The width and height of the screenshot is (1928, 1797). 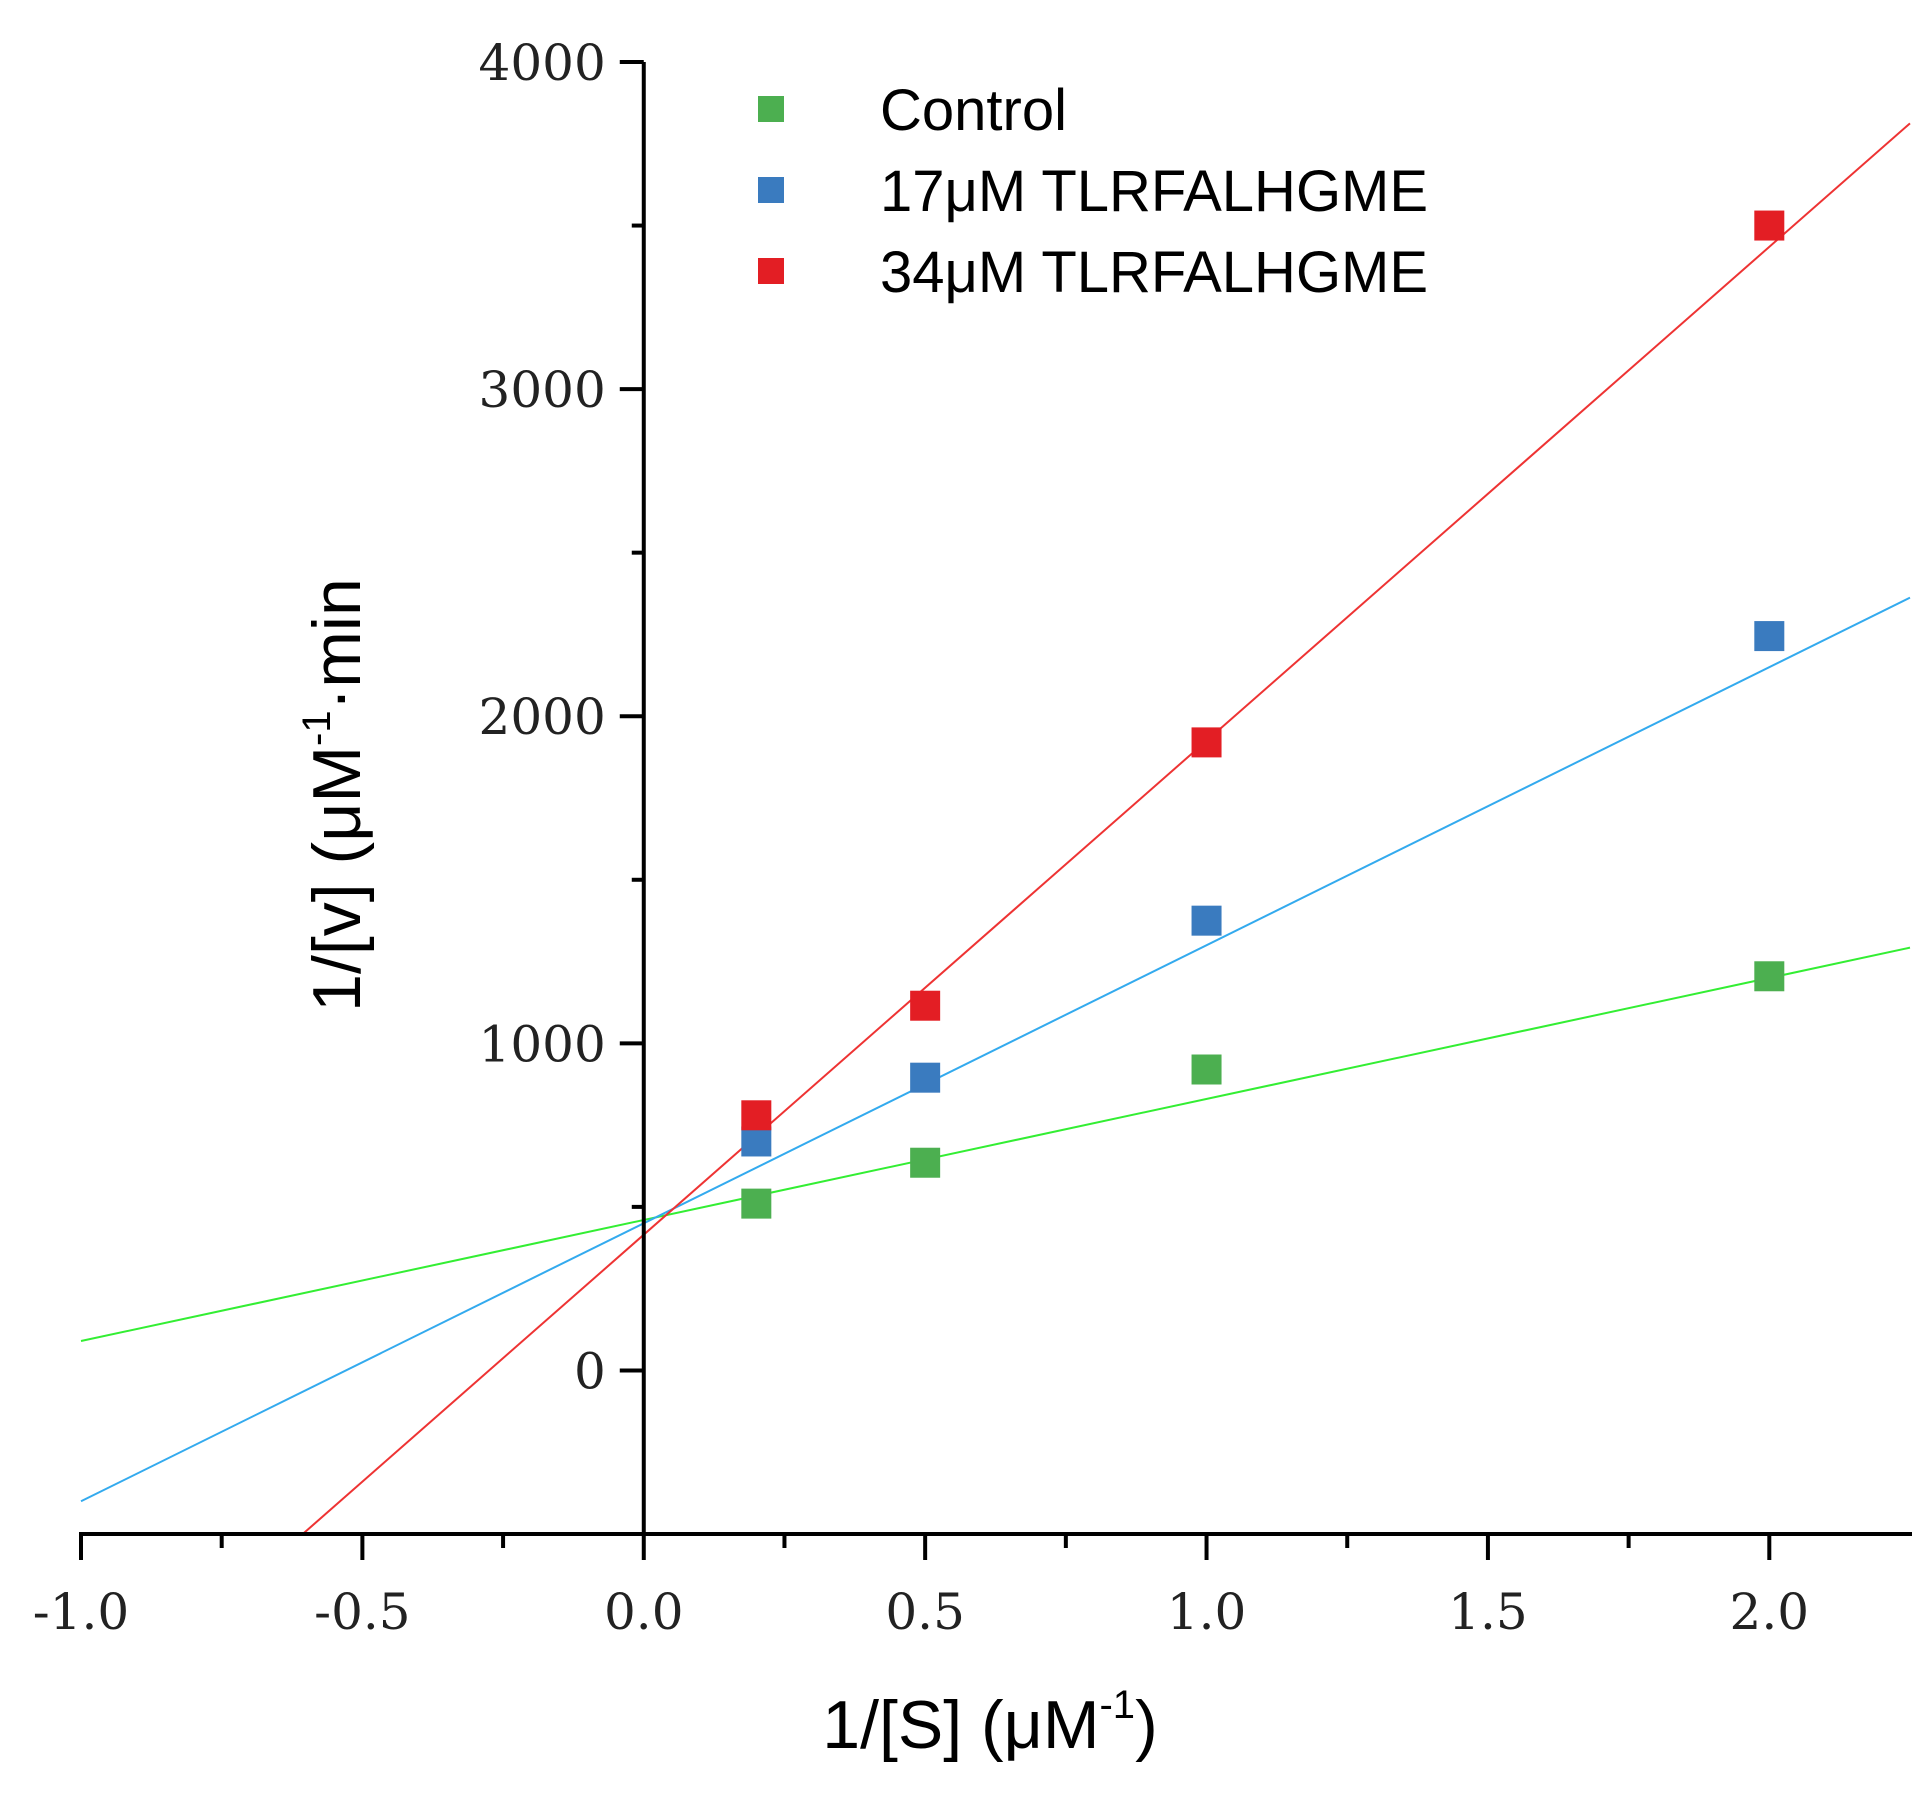 I want to click on y-axis-ticks: 0 1000 2000 3000 4000, so click(x=561, y=717).